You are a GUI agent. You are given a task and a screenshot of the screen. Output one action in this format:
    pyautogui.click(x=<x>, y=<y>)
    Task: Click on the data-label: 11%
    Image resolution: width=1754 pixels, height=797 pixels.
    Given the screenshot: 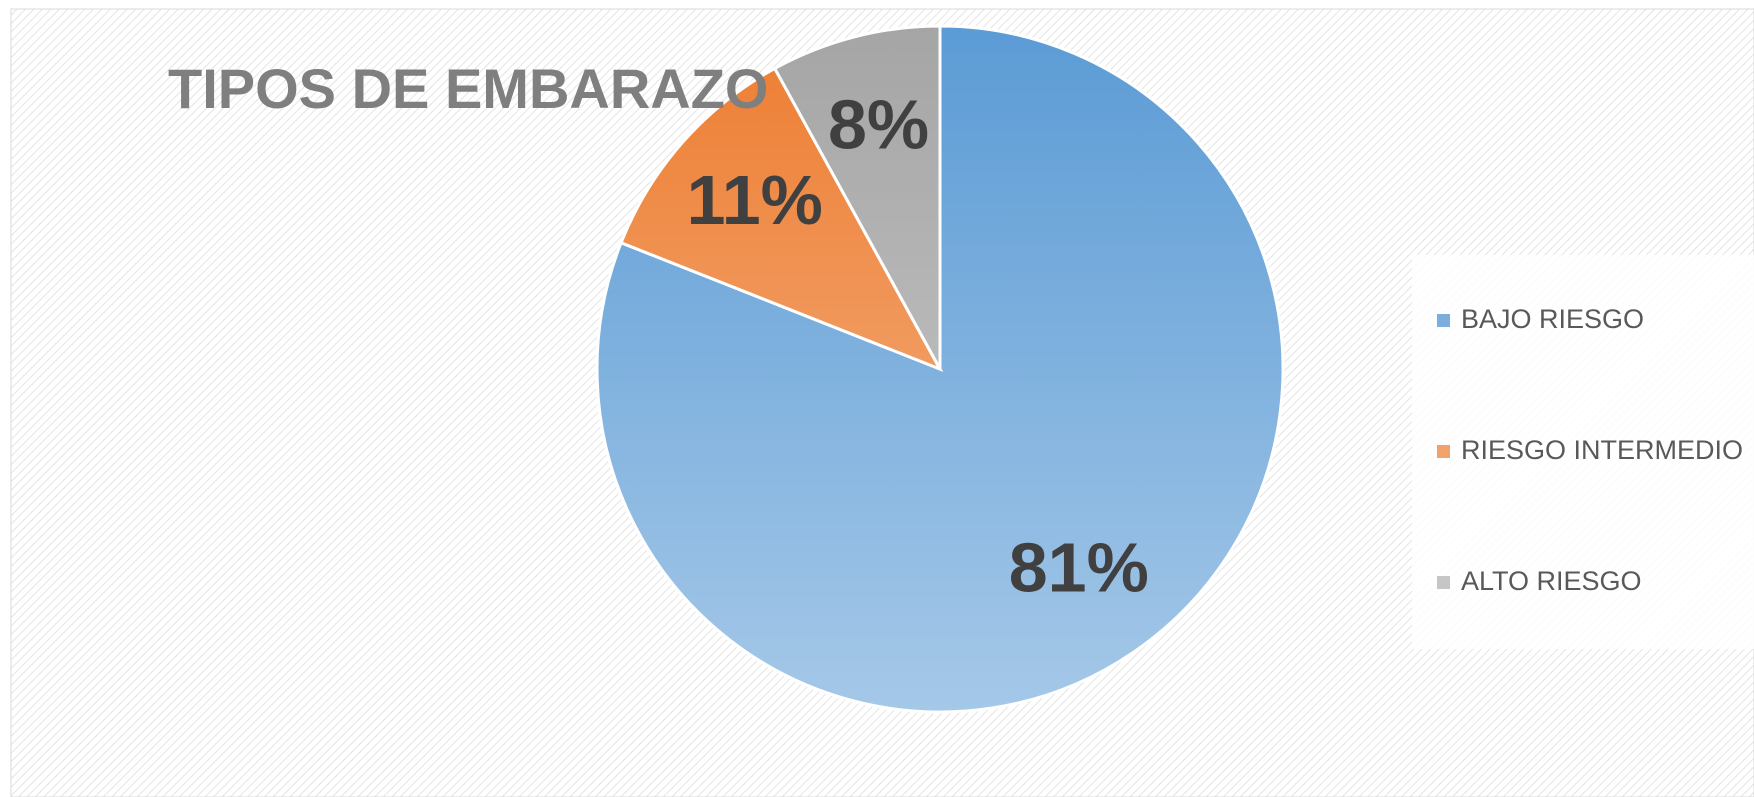 What is the action you would take?
    pyautogui.click(x=755, y=200)
    